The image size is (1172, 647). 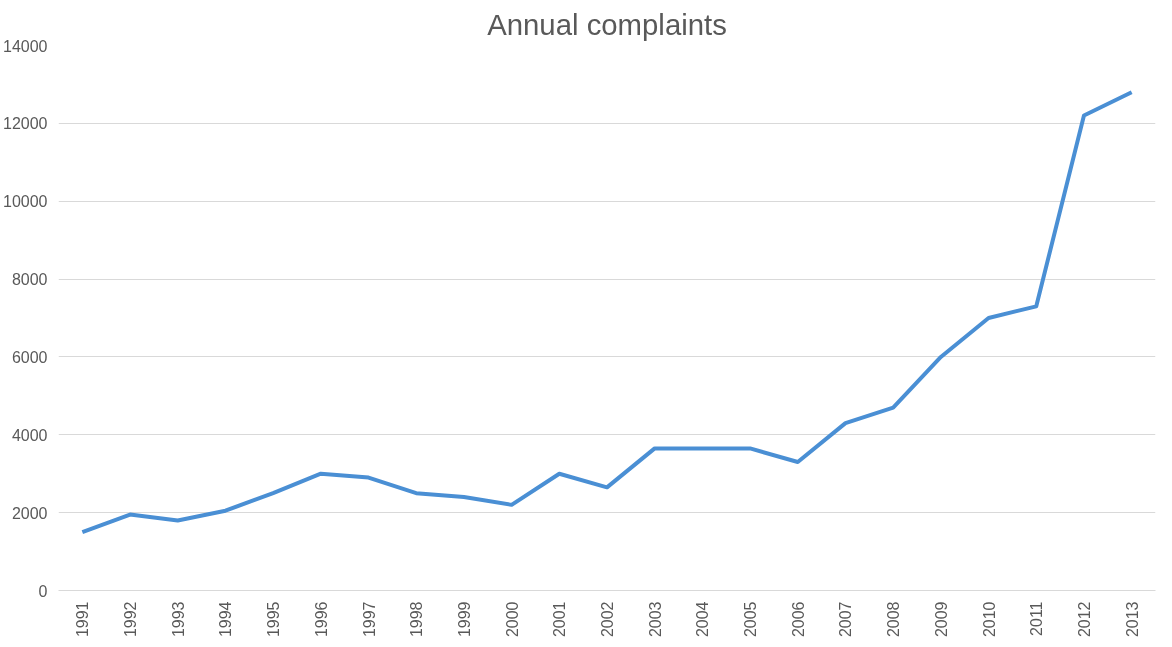 I want to click on x-tick-label: 2013, so click(x=1132, y=619).